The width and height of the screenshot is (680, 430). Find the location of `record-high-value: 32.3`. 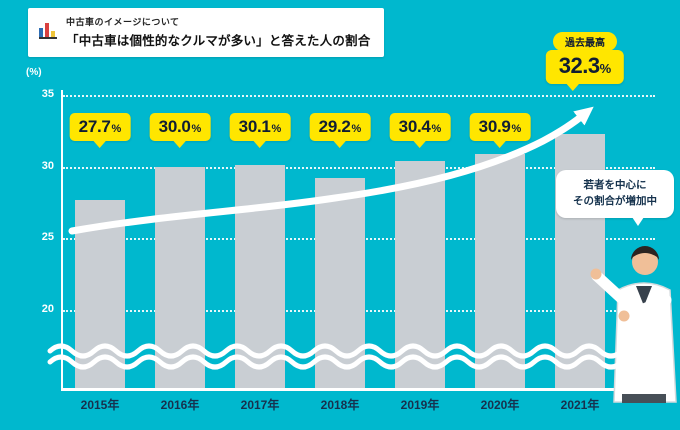

record-high-value: 32.3 is located at coordinates (579, 65).